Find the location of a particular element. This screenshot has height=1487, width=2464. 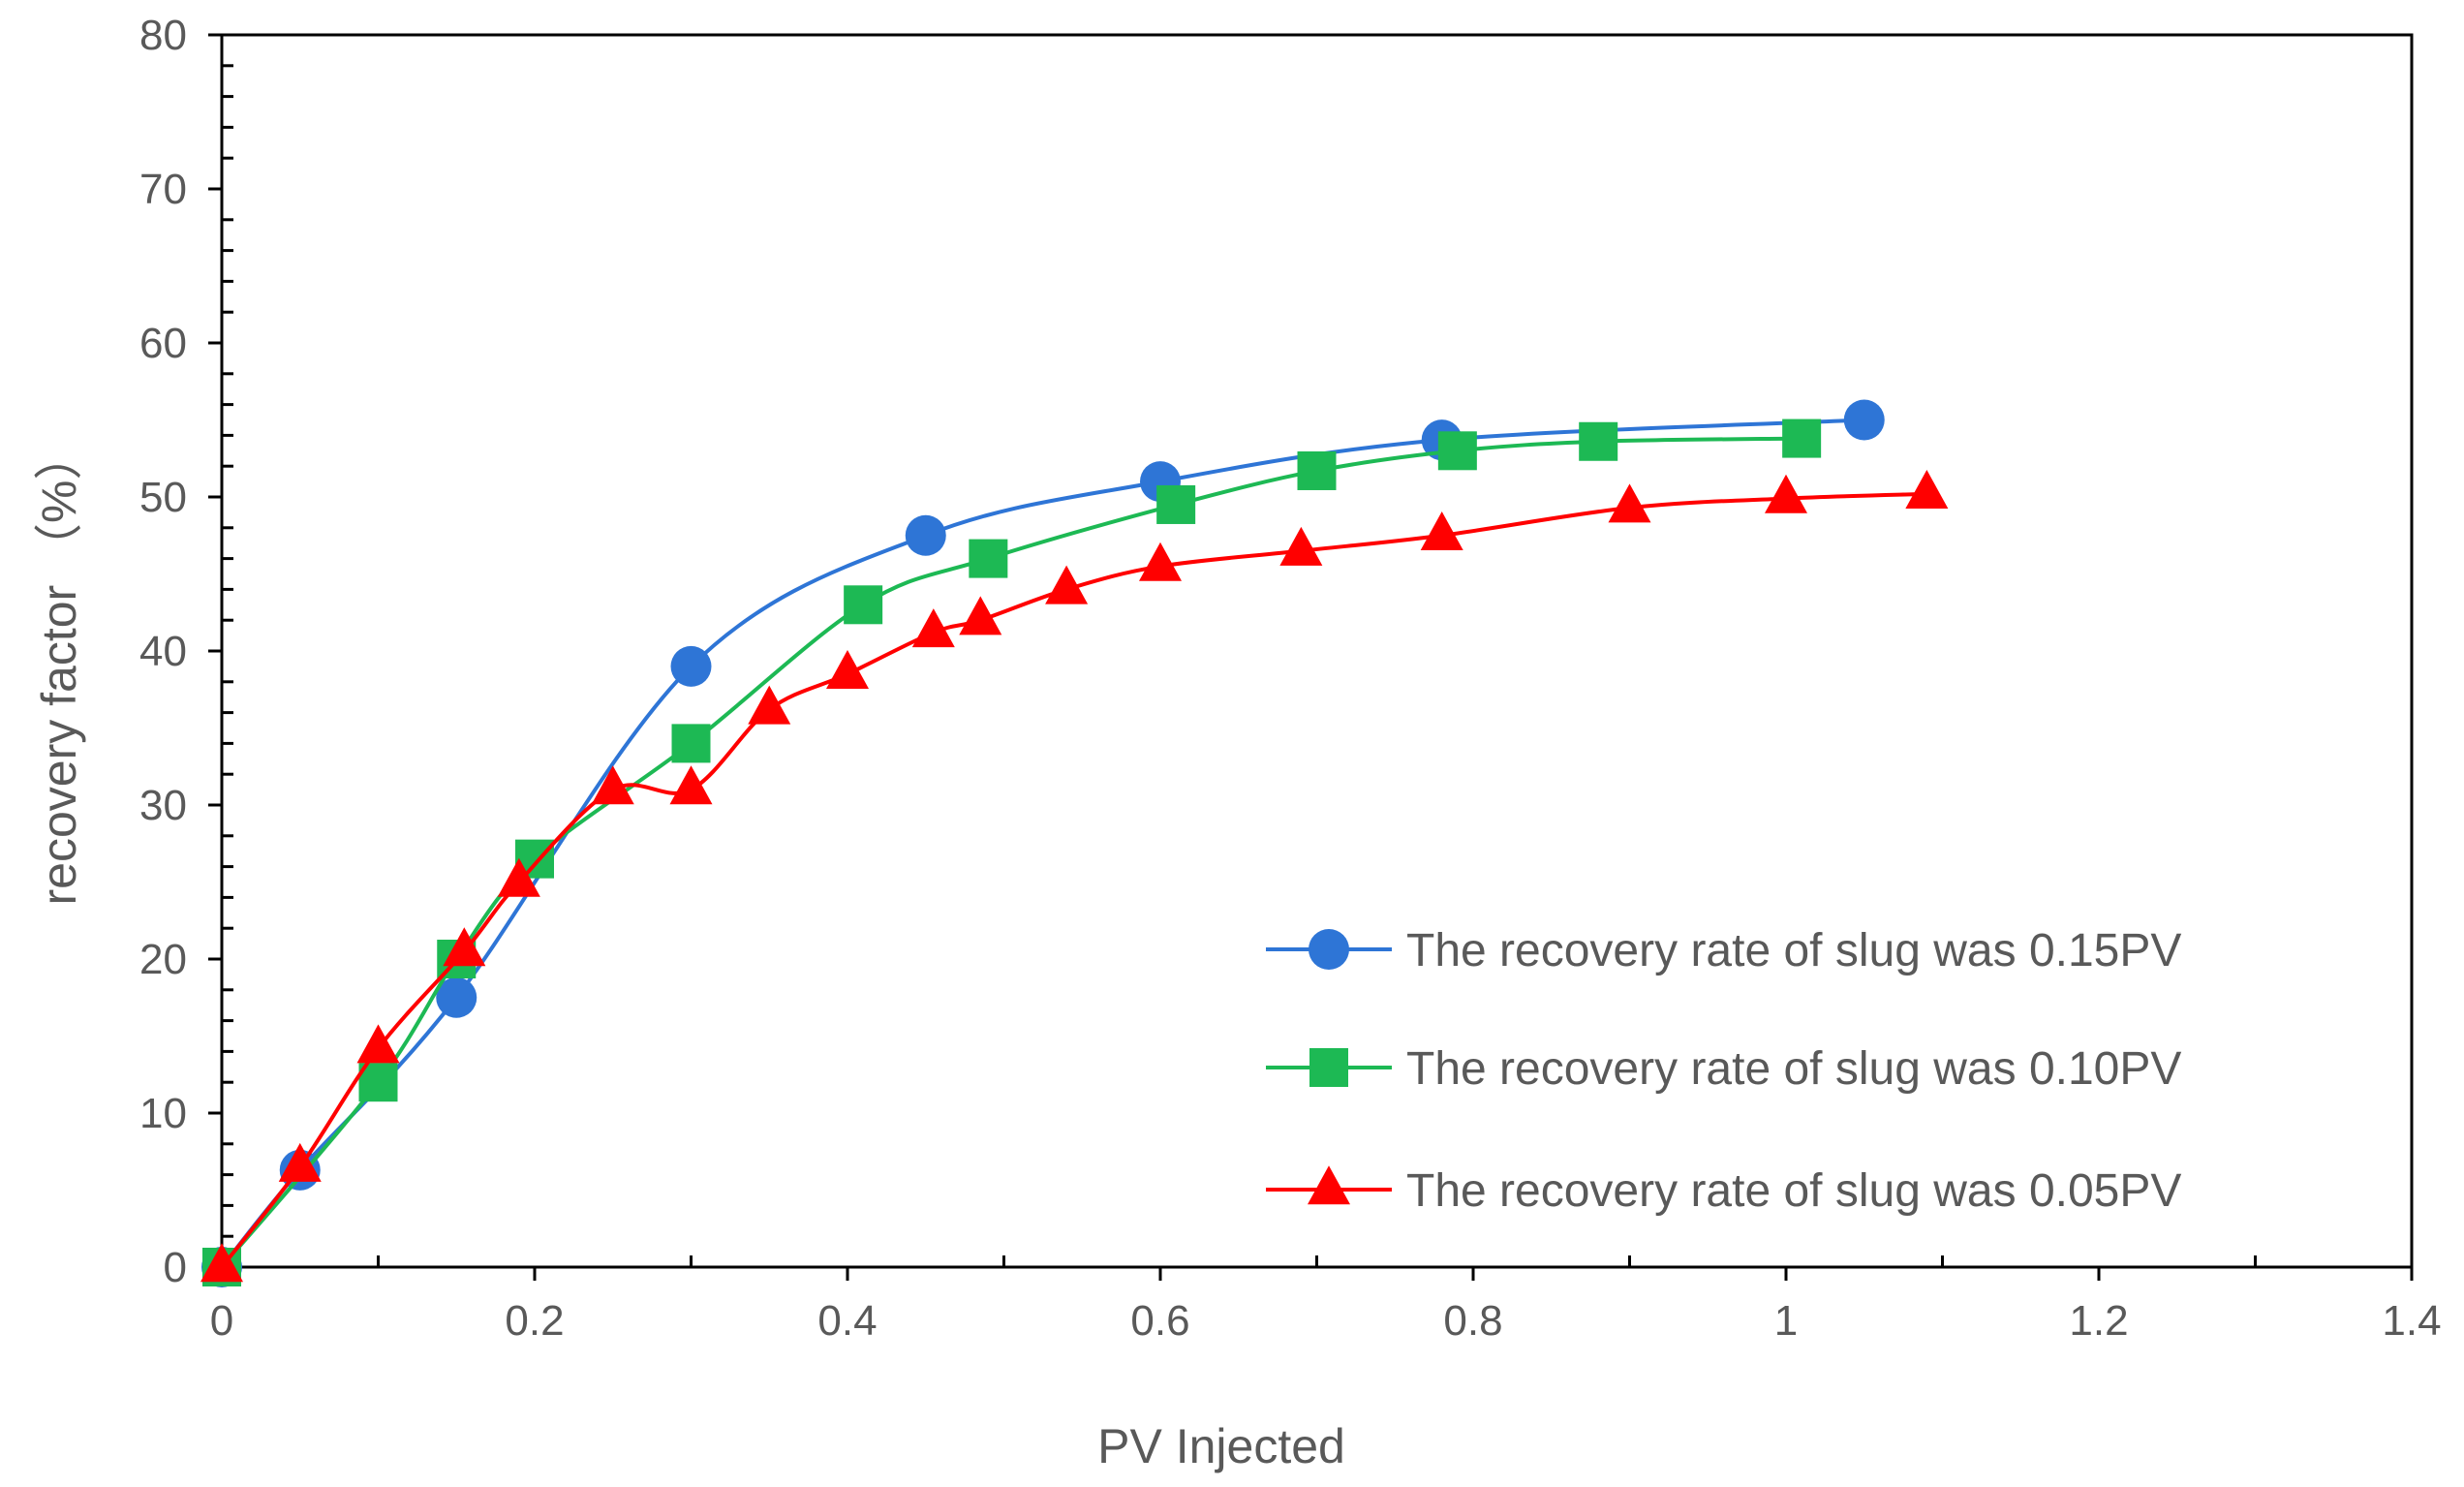

legend-item: The recovery rate of slug was 0.10PV is located at coordinates (1724, 1069).